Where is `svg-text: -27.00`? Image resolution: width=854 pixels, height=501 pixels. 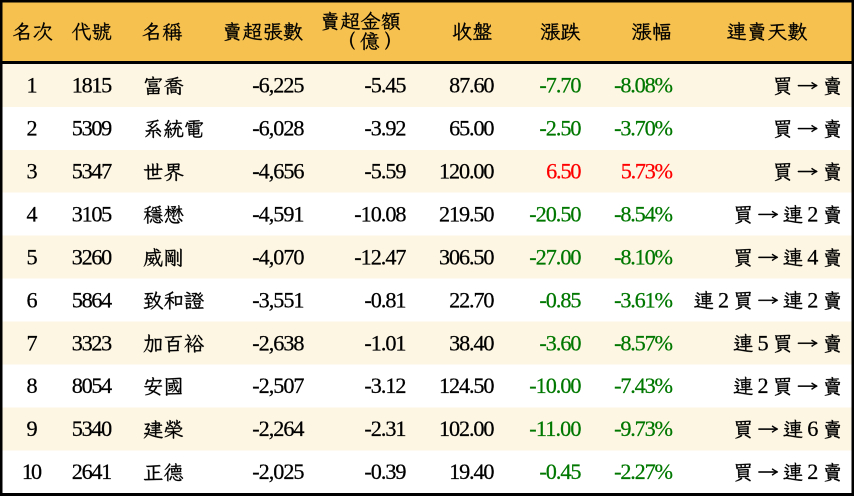
svg-text: -27.00 is located at coordinates (555, 256).